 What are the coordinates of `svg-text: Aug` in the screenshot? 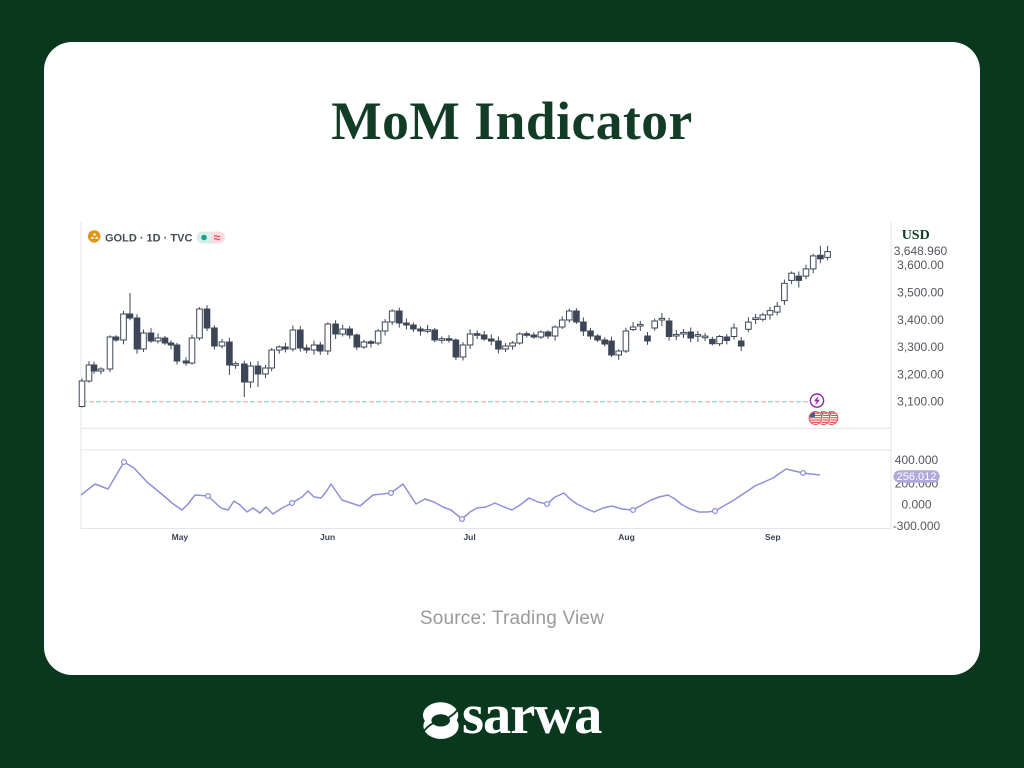 It's located at (626, 537).